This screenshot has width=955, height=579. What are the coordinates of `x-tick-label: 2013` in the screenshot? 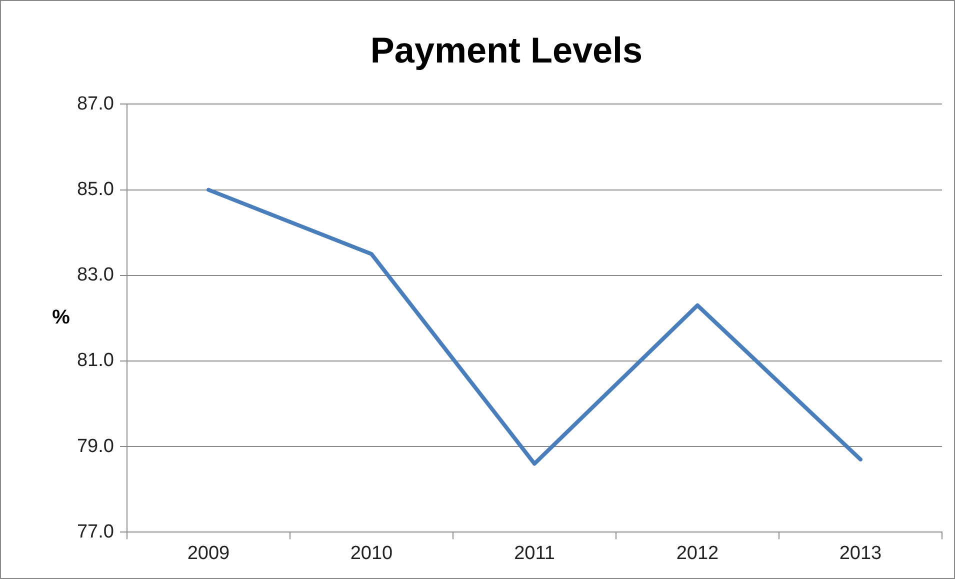 It's located at (860, 553).